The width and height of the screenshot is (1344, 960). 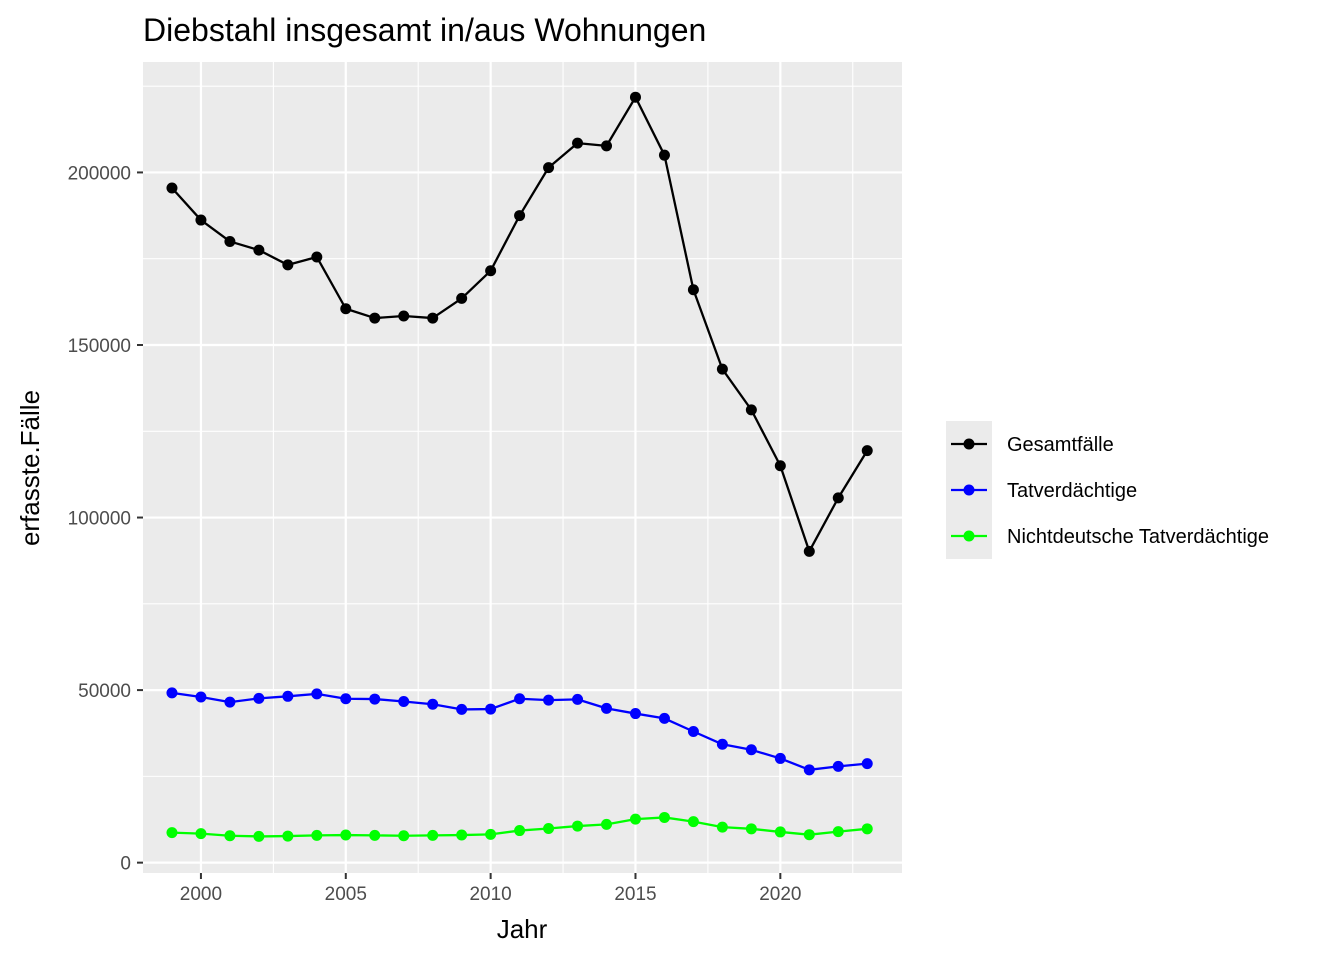 What do you see at coordinates (99, 519) in the screenshot?
I see `y-tick-label: 100000` at bounding box center [99, 519].